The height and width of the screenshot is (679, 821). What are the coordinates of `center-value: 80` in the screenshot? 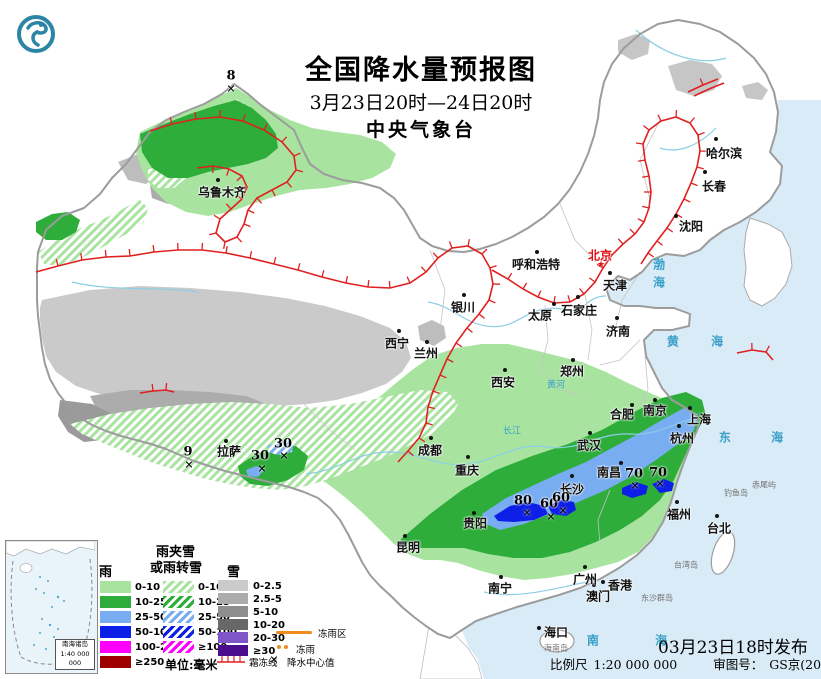 It's located at (523, 501).